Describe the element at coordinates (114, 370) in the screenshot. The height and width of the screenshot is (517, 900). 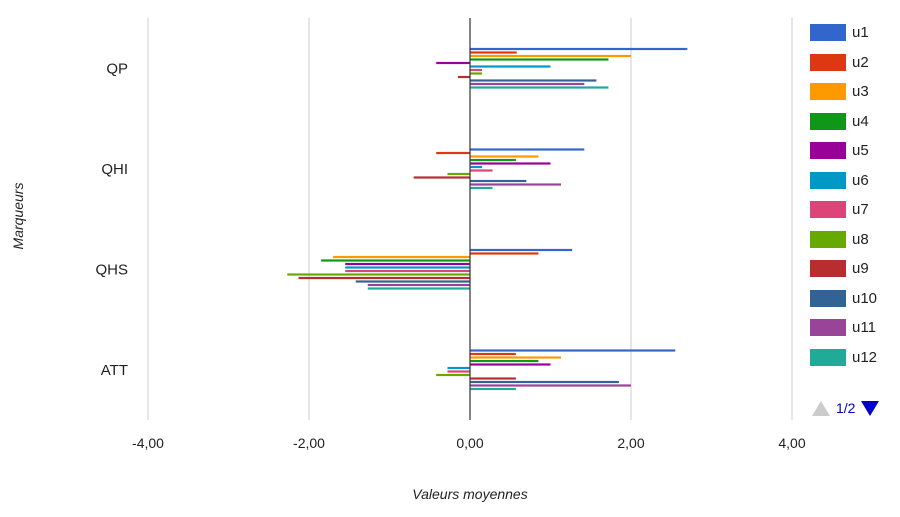
I see `y-tick-label: ATT` at that location.